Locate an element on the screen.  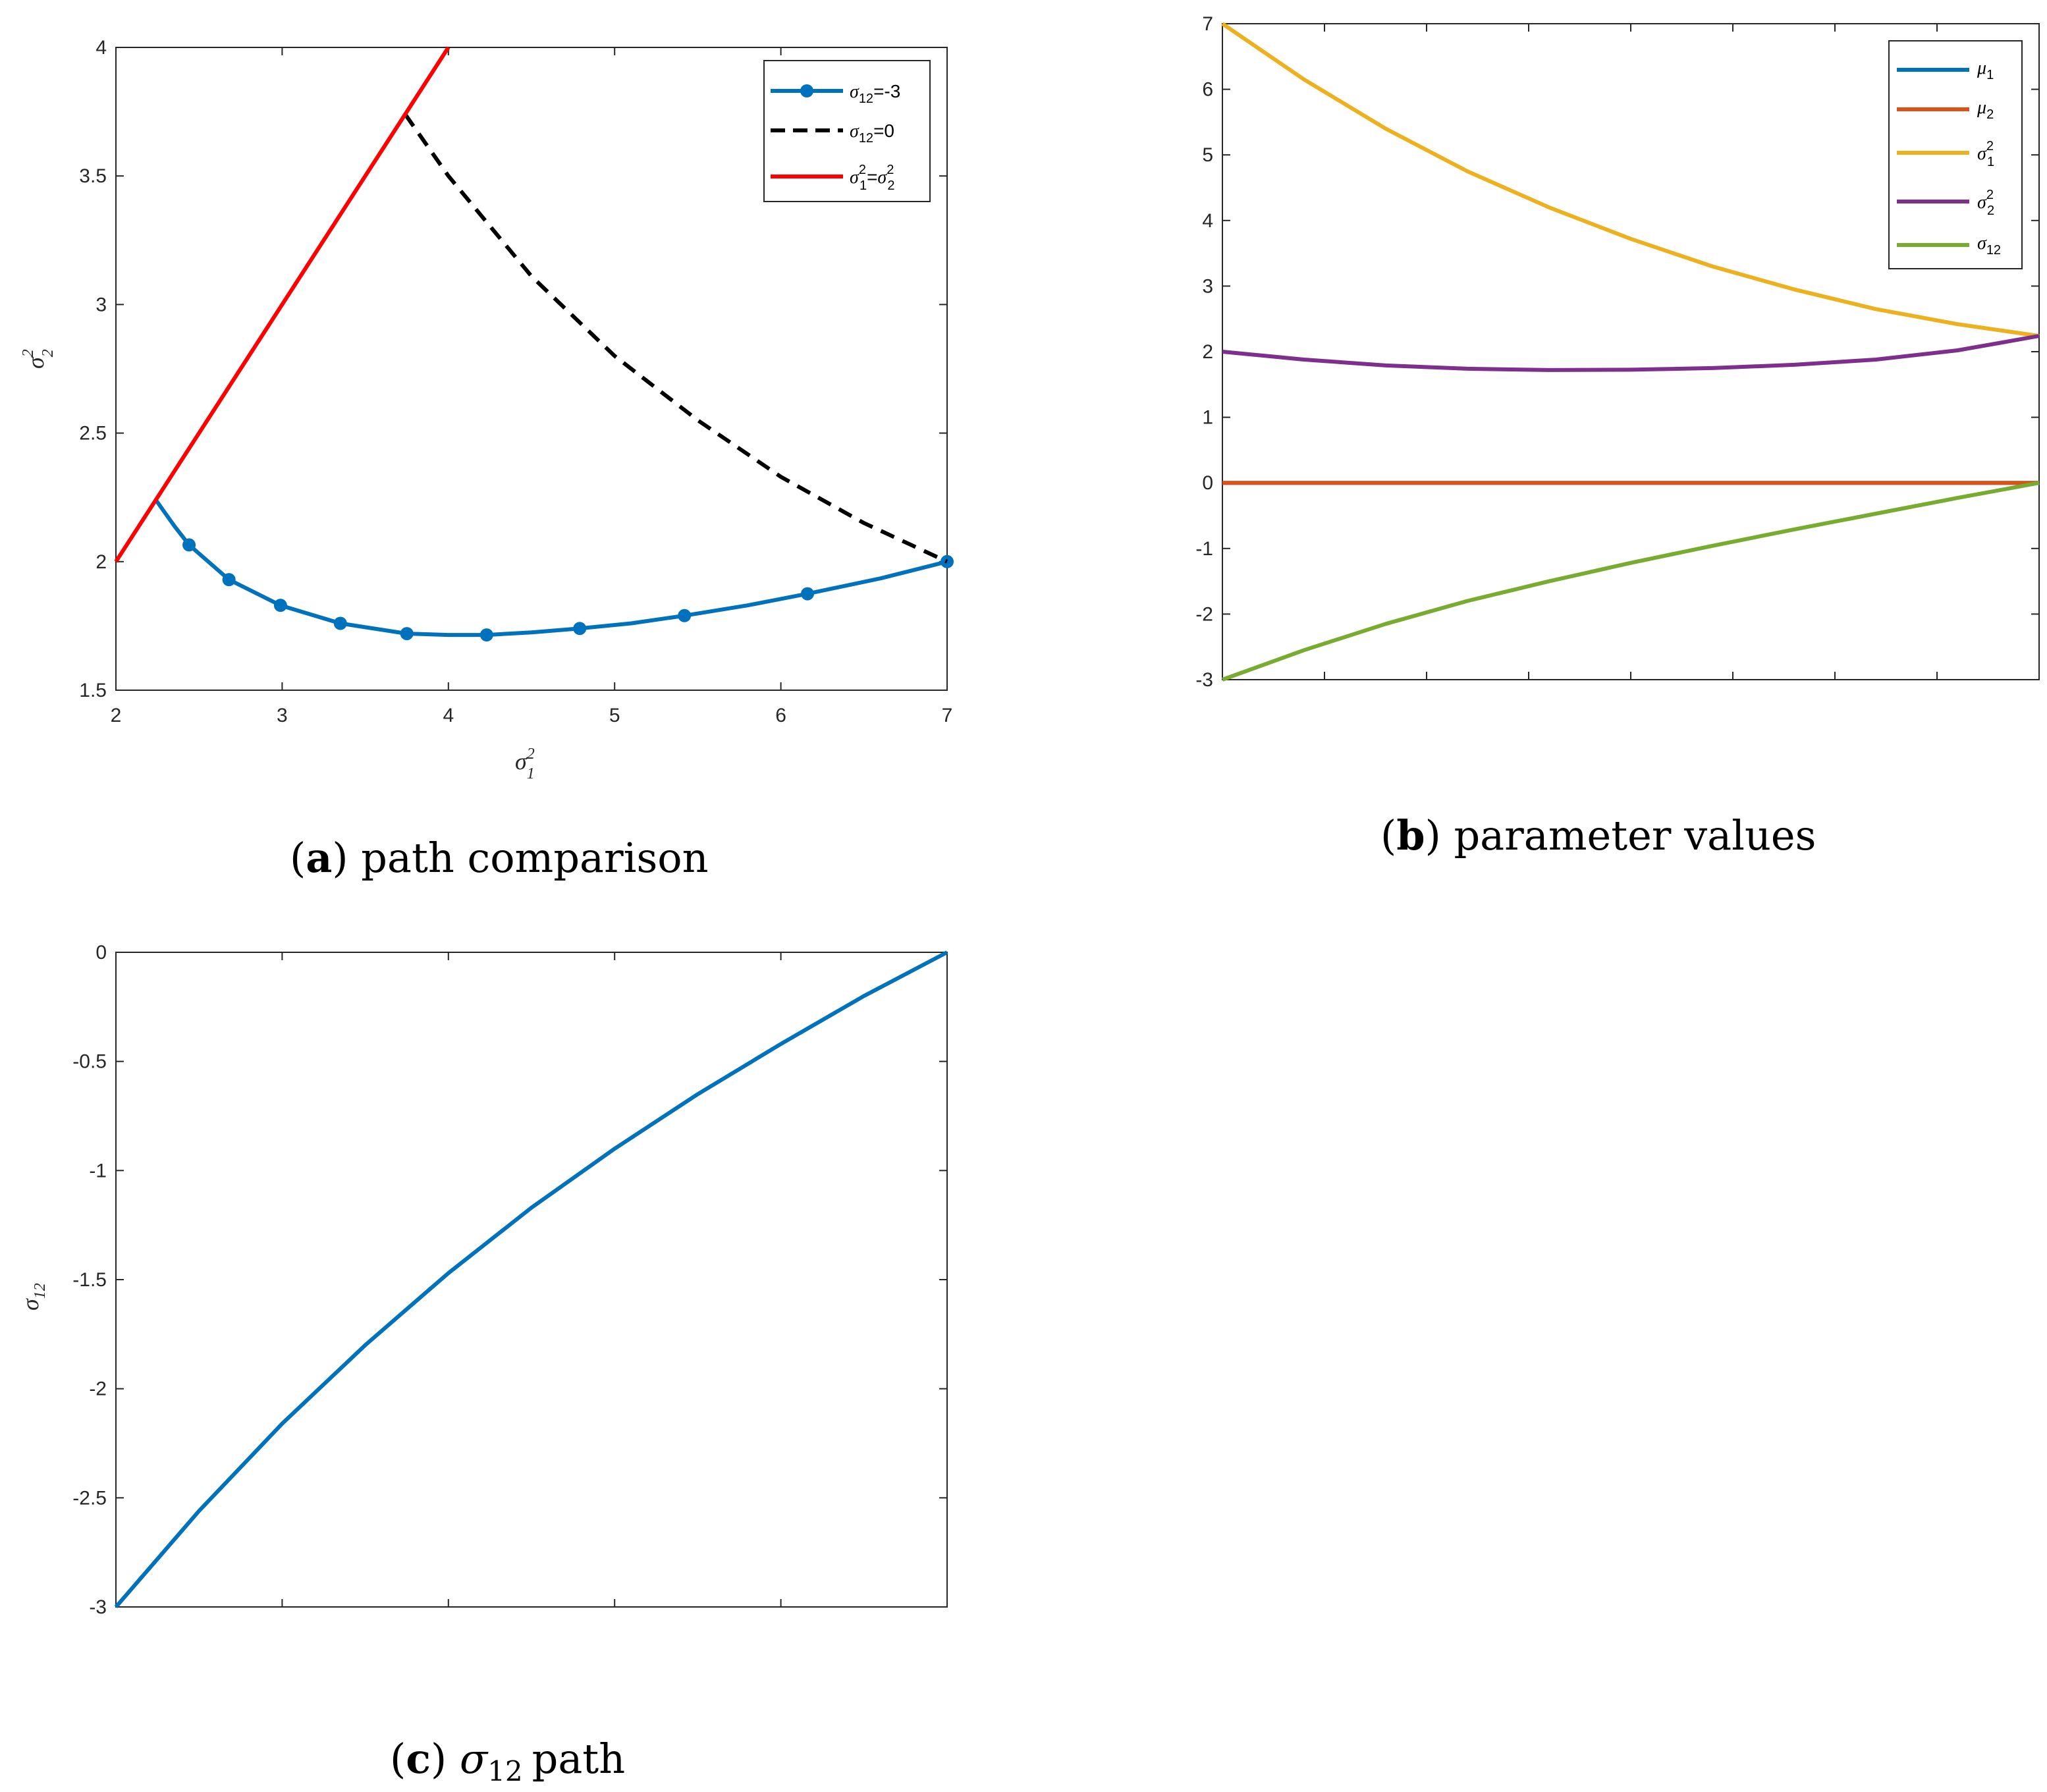
legend-a-entry-1: σ12=-3 is located at coordinates (875, 93).